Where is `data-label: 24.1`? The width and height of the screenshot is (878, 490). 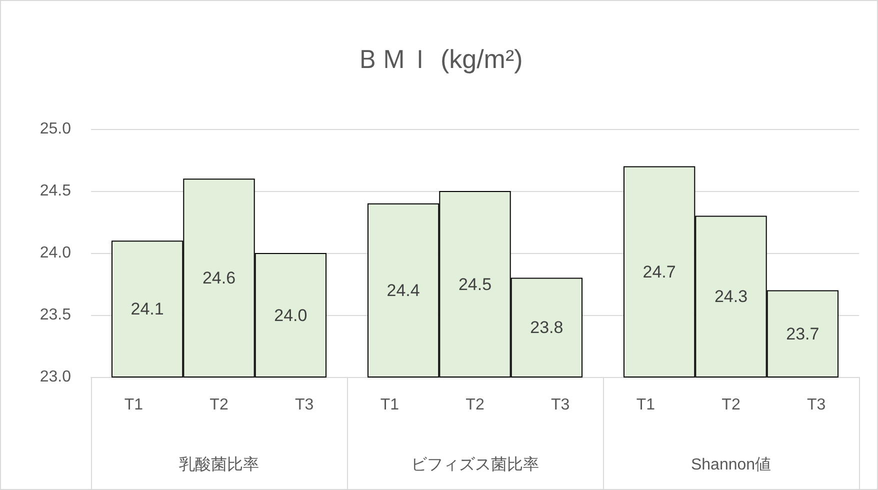 data-label: 24.1 is located at coordinates (147, 309).